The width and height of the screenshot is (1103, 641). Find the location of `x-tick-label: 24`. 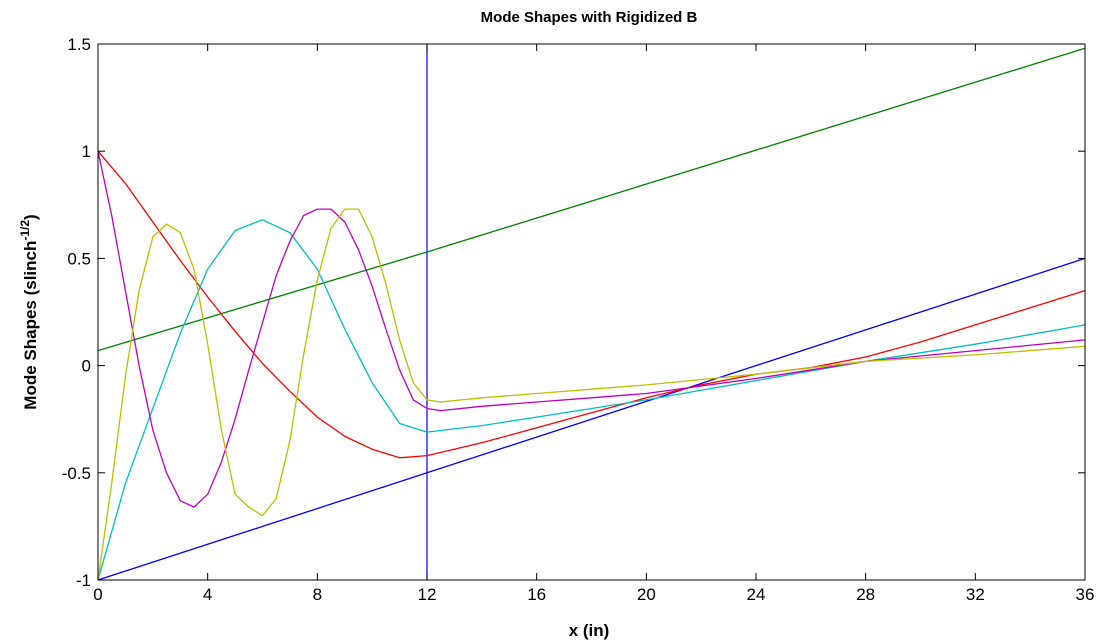

x-tick-label: 24 is located at coordinates (756, 594).